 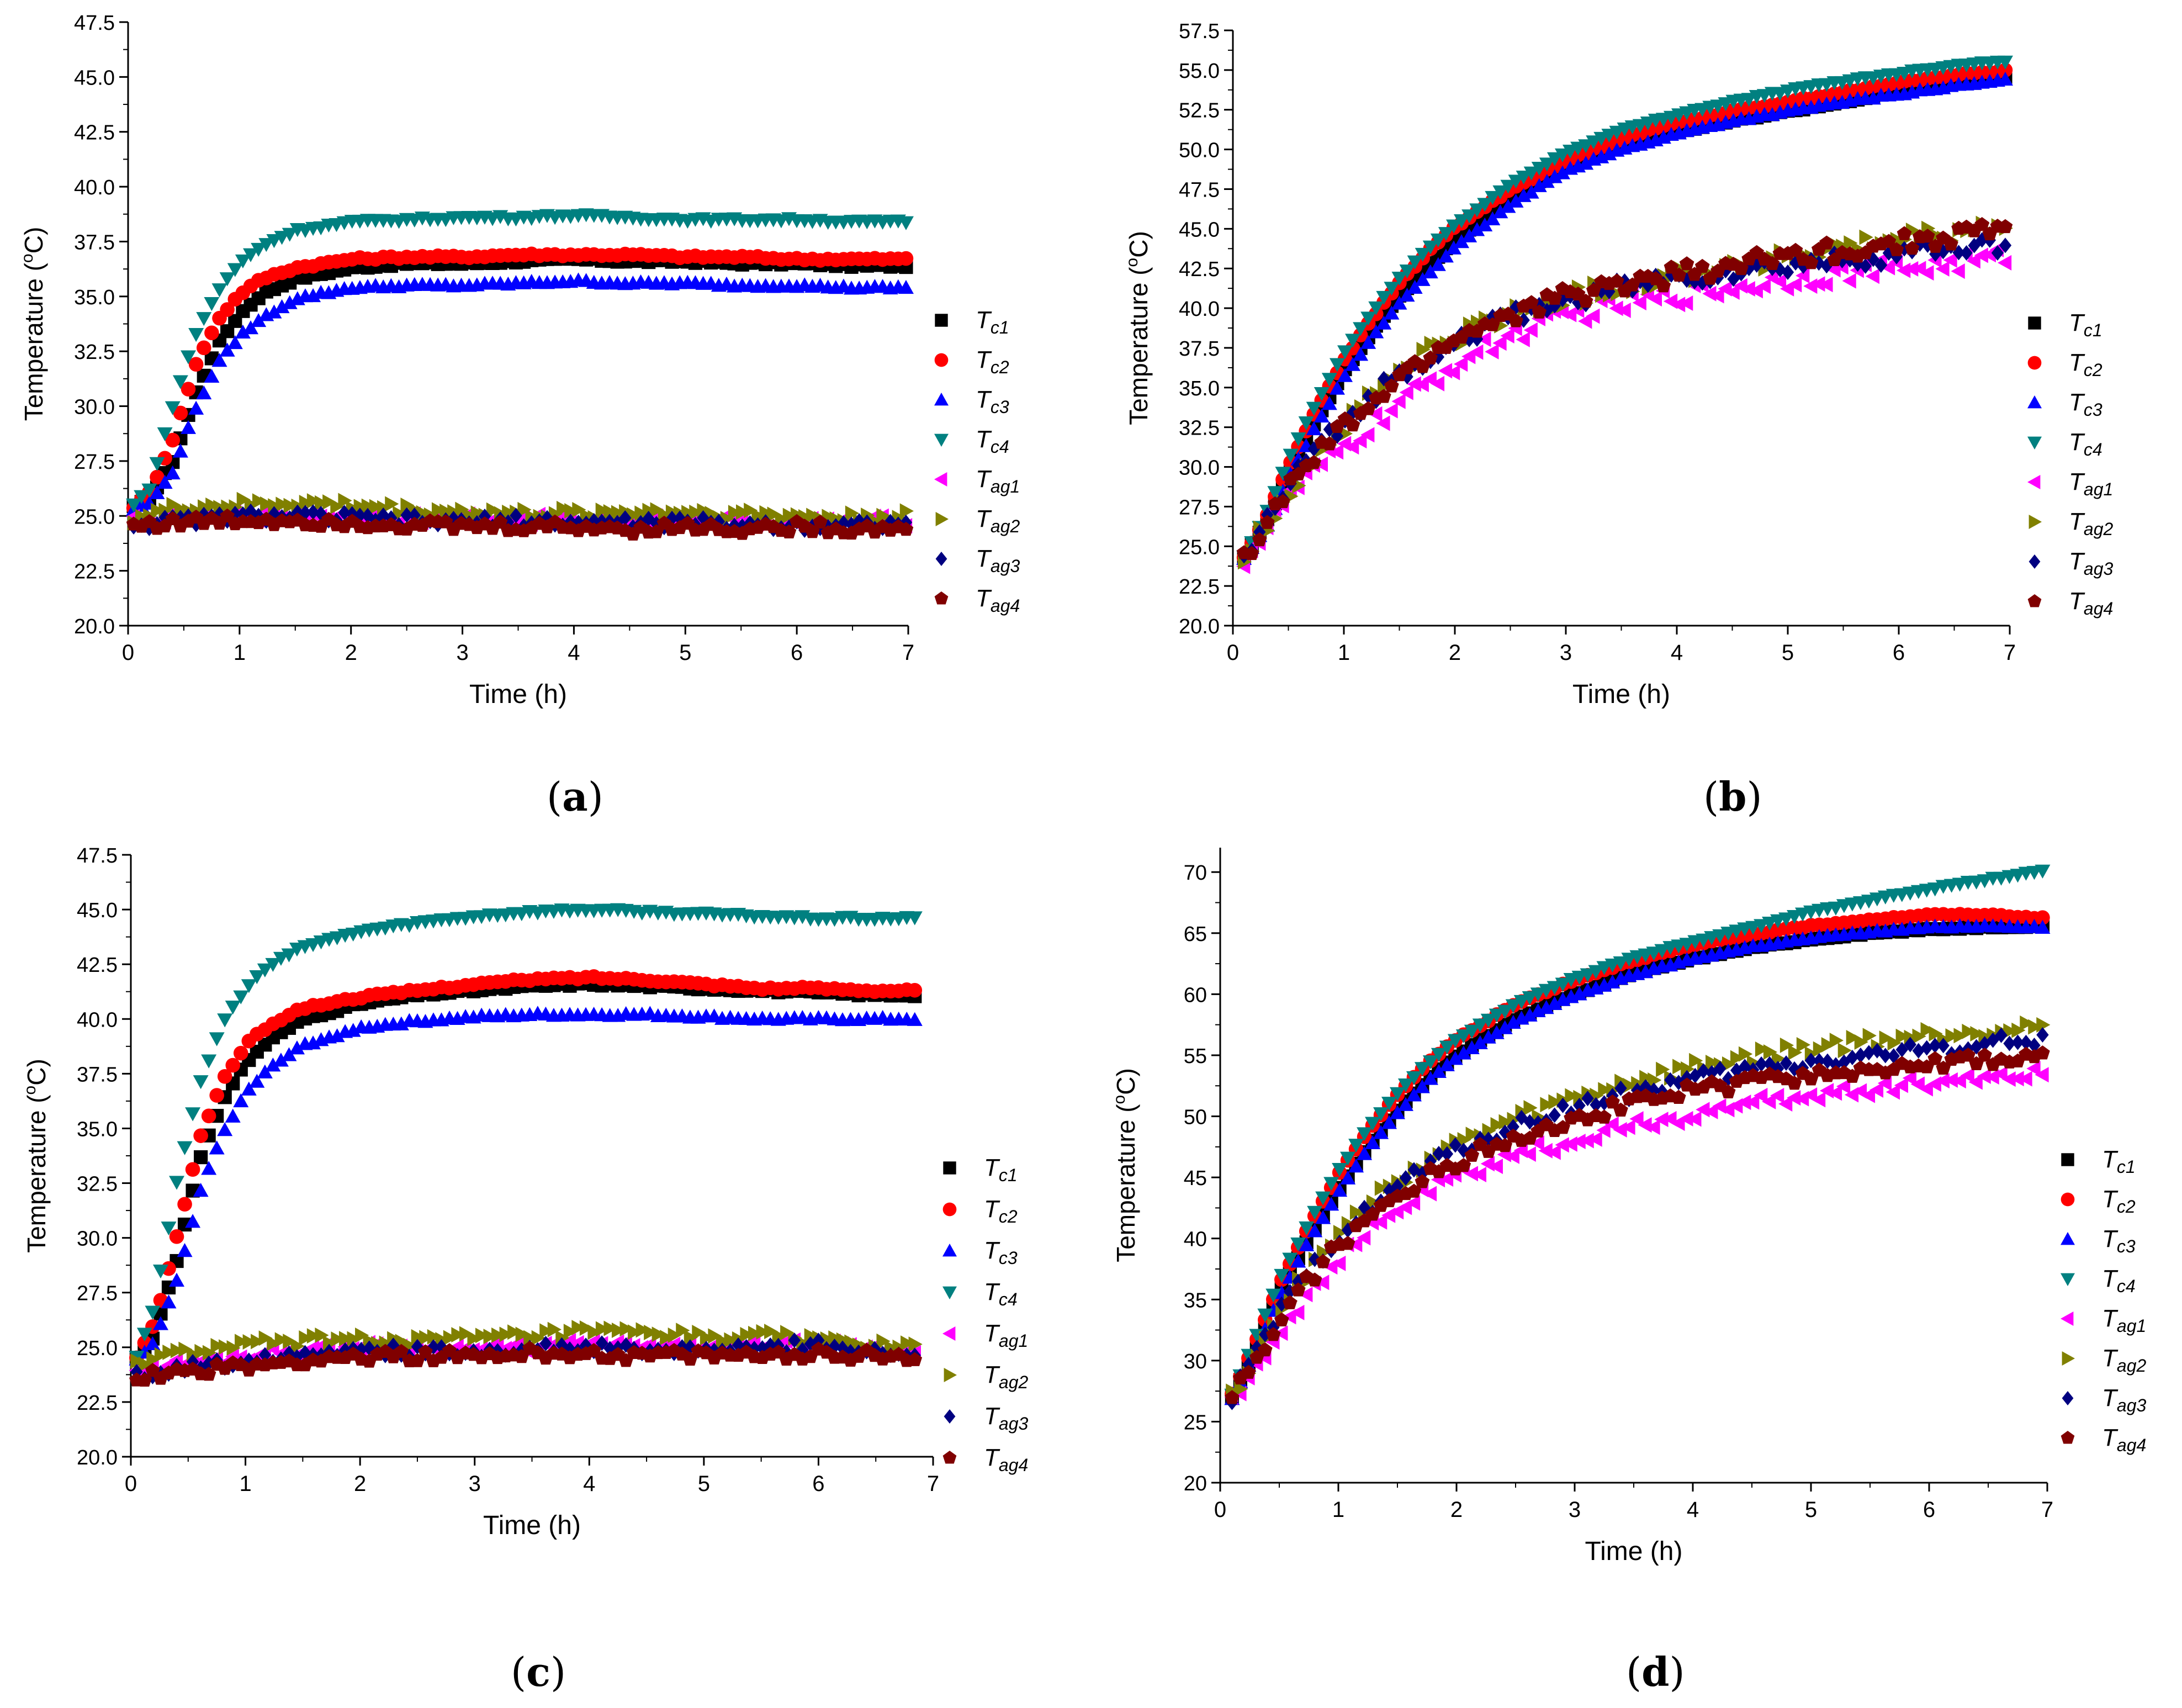 What do you see at coordinates (1195, 1362) in the screenshot?
I see `y-tick-label: 30` at bounding box center [1195, 1362].